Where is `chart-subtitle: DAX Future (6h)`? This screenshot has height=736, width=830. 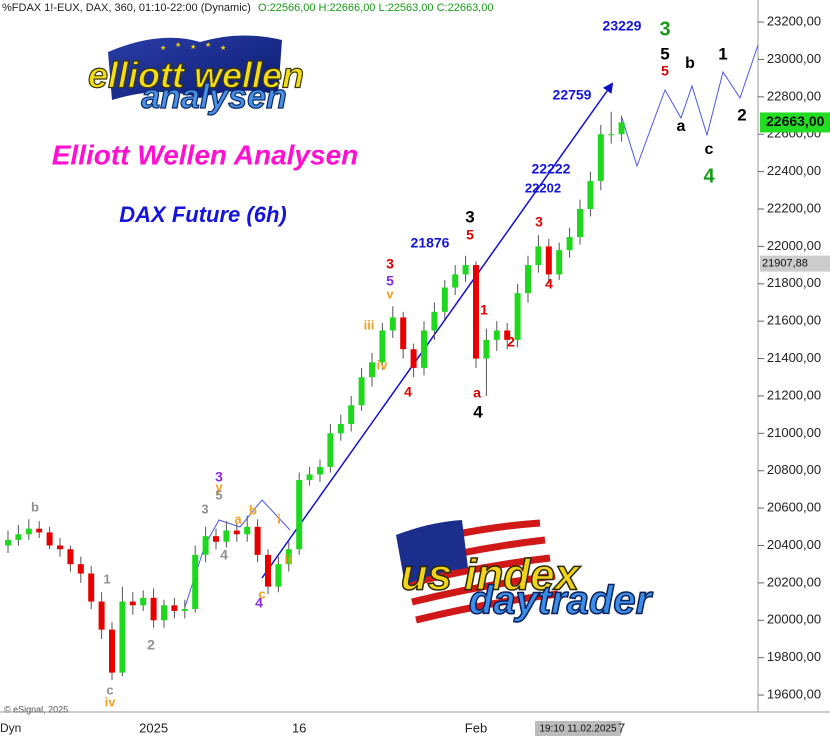
chart-subtitle: DAX Future (6h) is located at coordinates (202, 214).